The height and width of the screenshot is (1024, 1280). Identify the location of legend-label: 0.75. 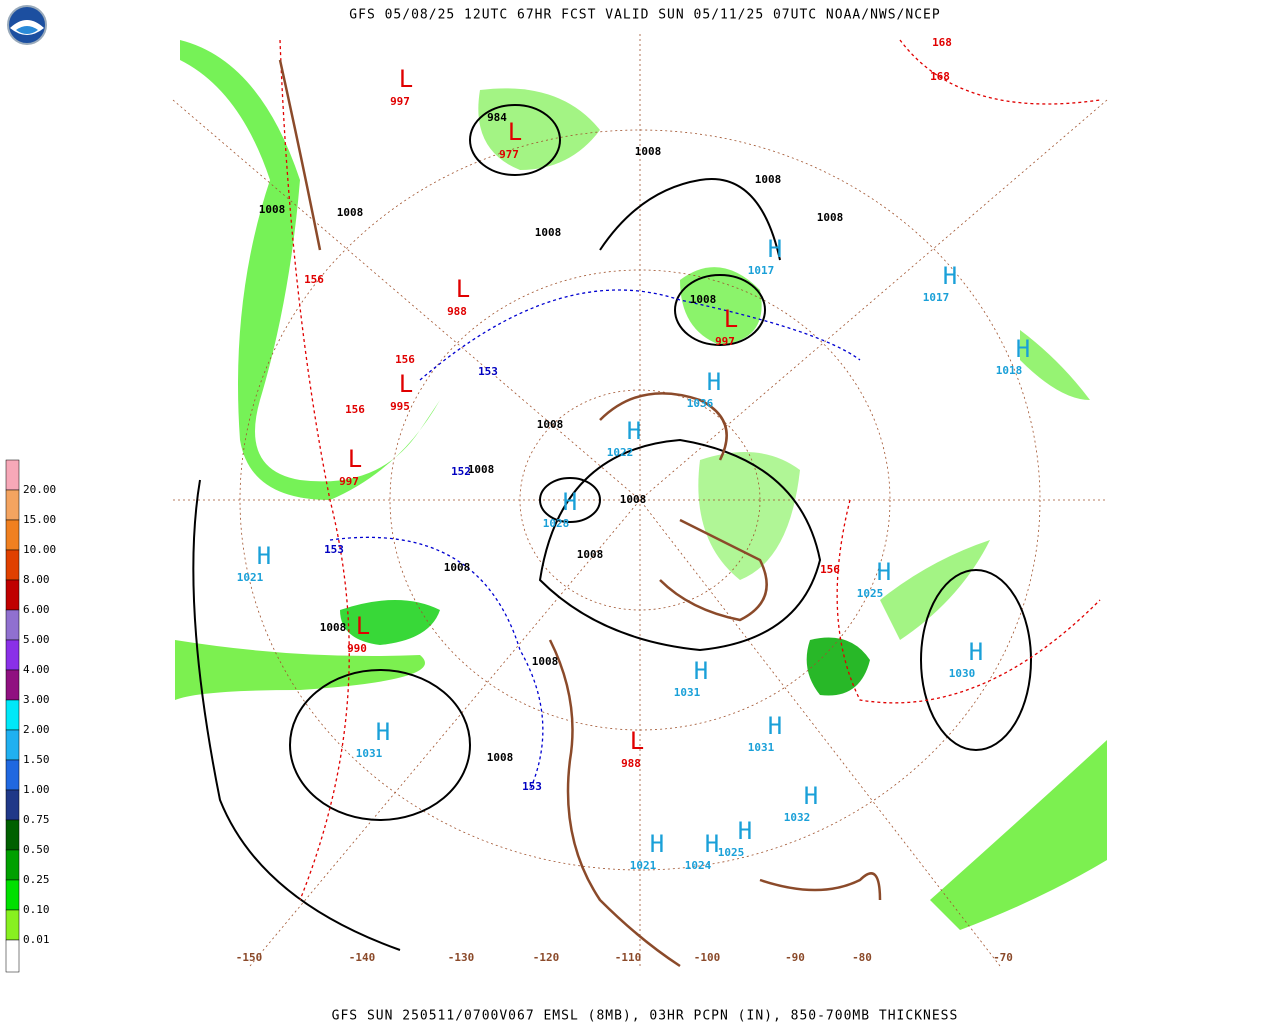
(36, 819).